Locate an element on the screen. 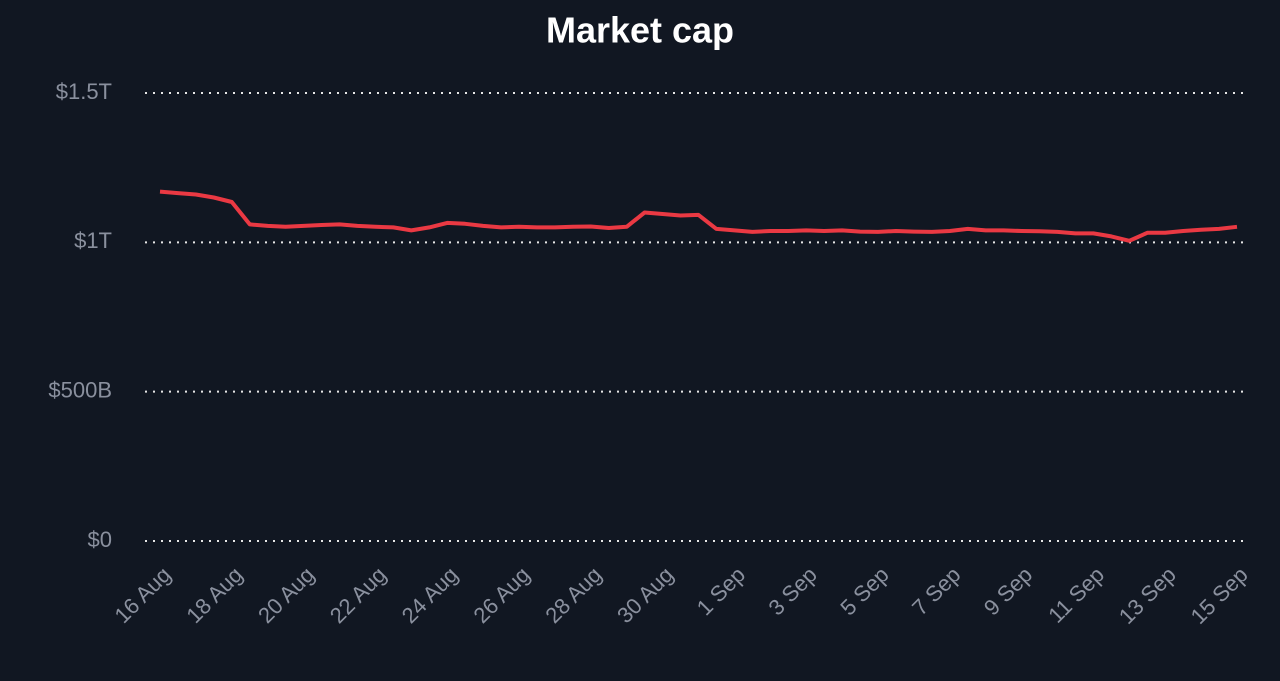 Image resolution: width=1280 pixels, height=681 pixels. x-tick-label: 22 Aug is located at coordinates (358, 595).